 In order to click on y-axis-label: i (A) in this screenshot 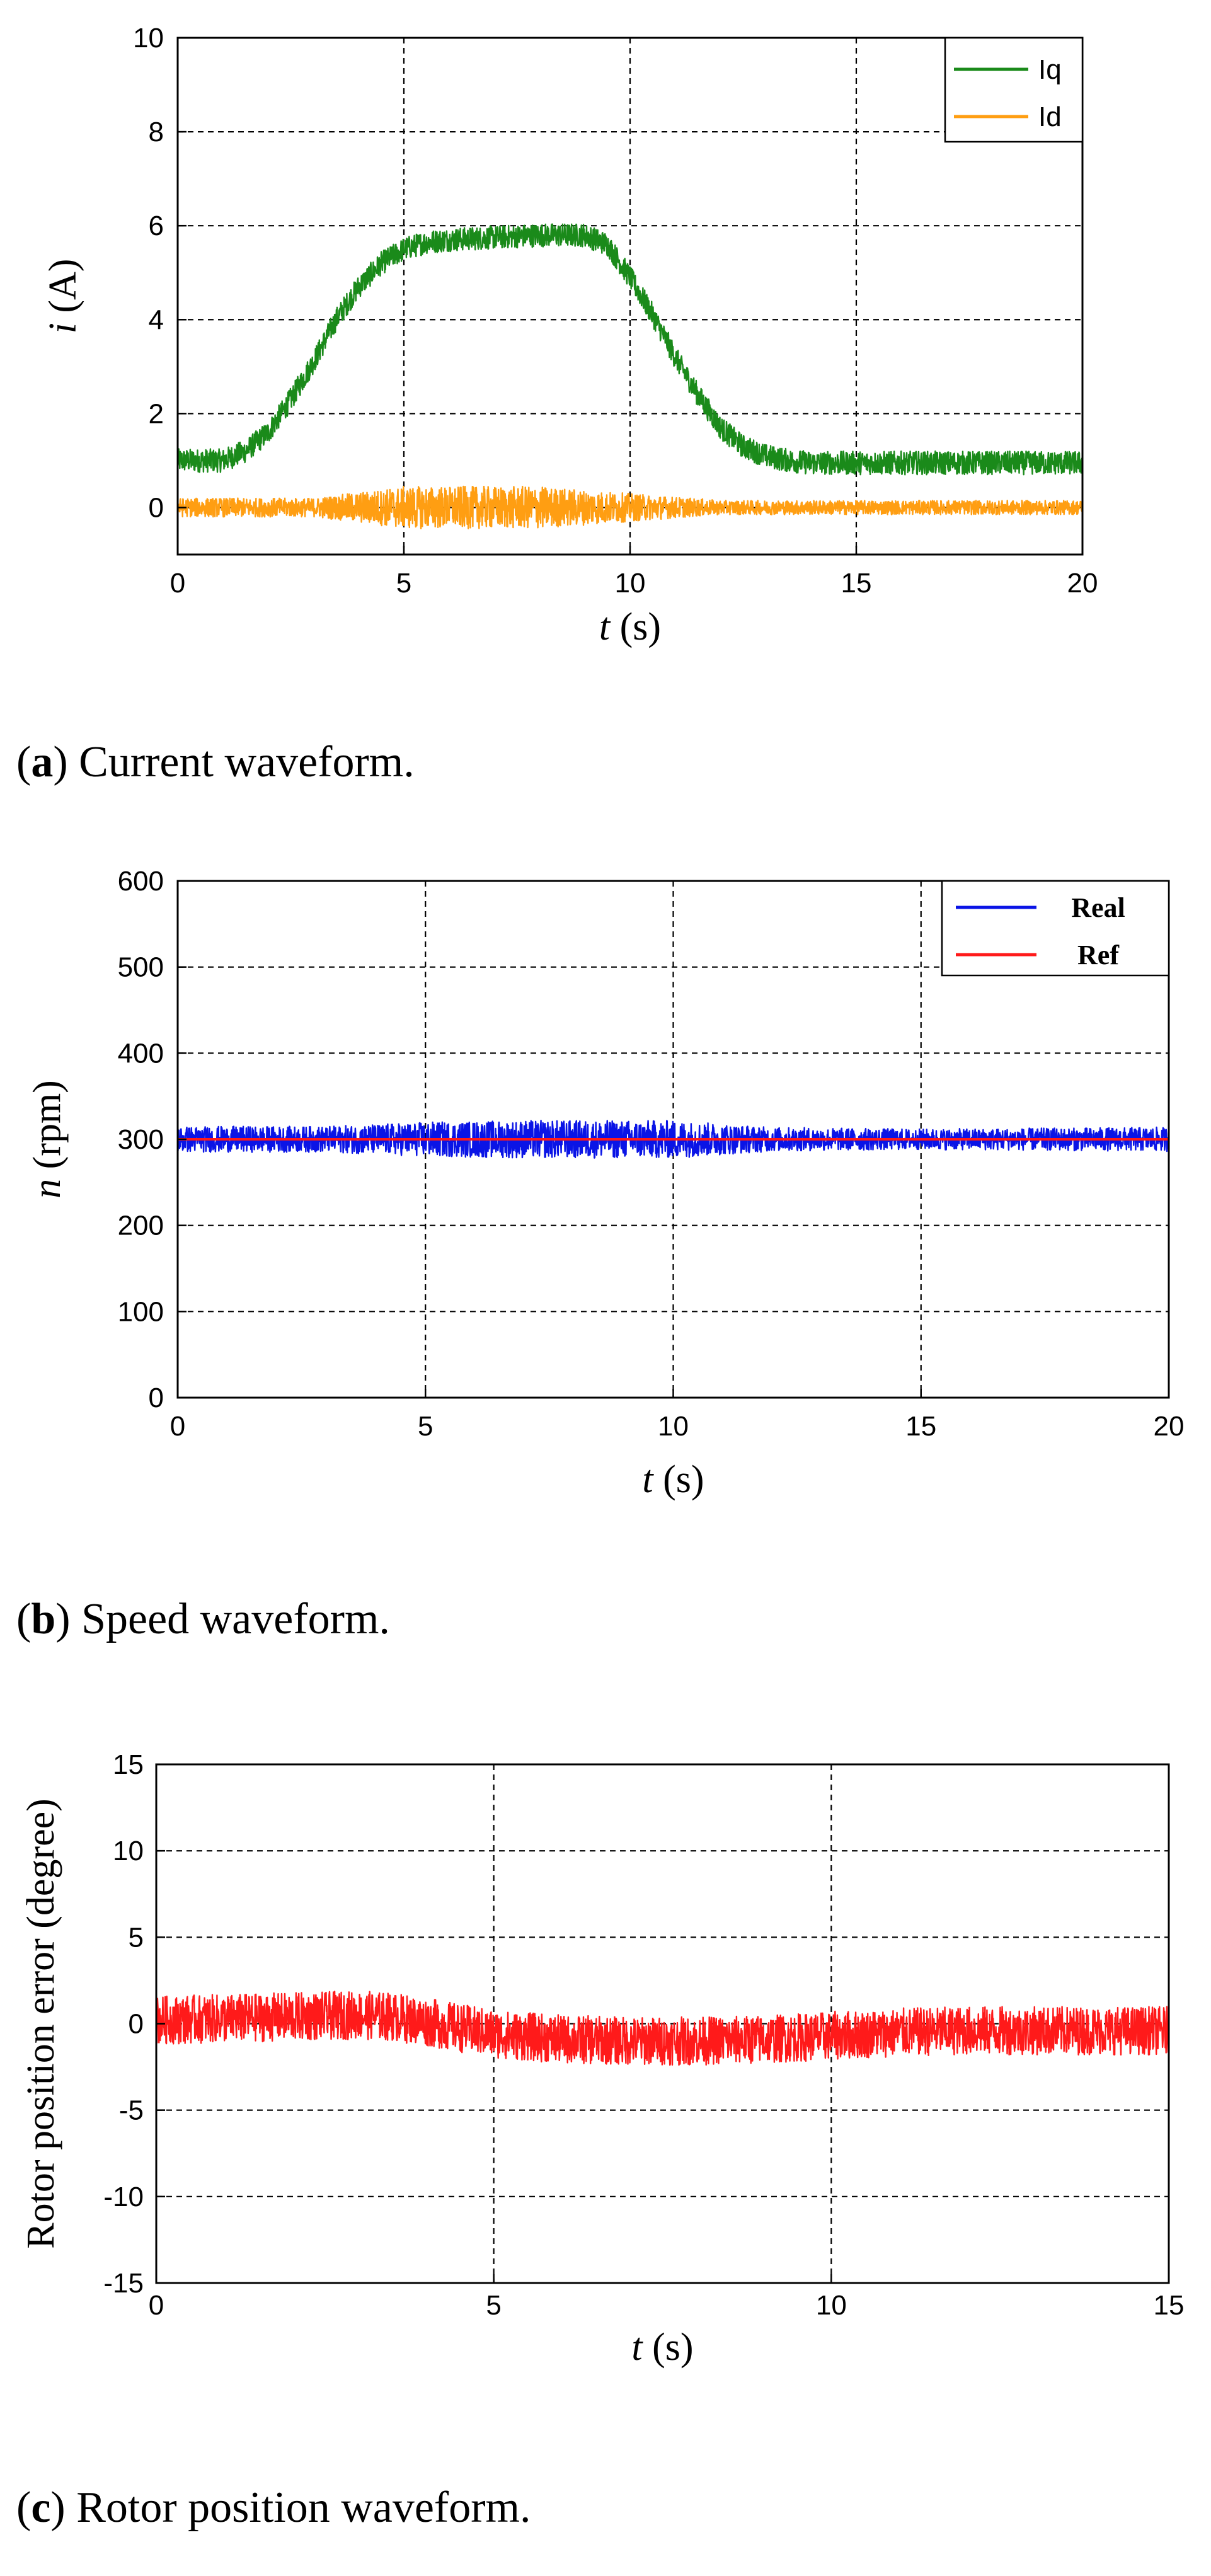, I will do `click(63, 296)`.